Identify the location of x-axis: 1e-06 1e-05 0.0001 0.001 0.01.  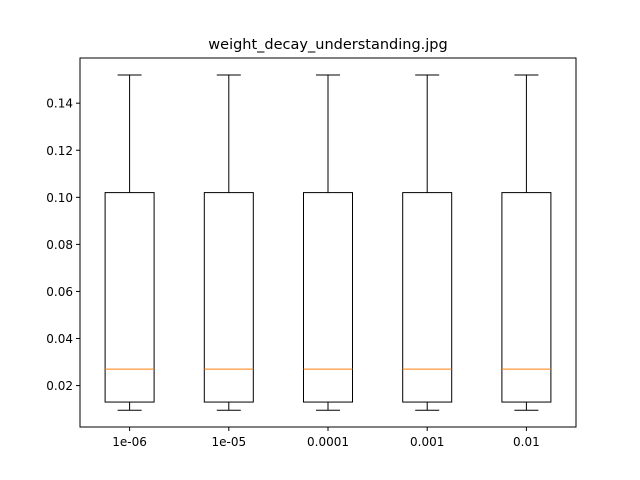
(326, 438).